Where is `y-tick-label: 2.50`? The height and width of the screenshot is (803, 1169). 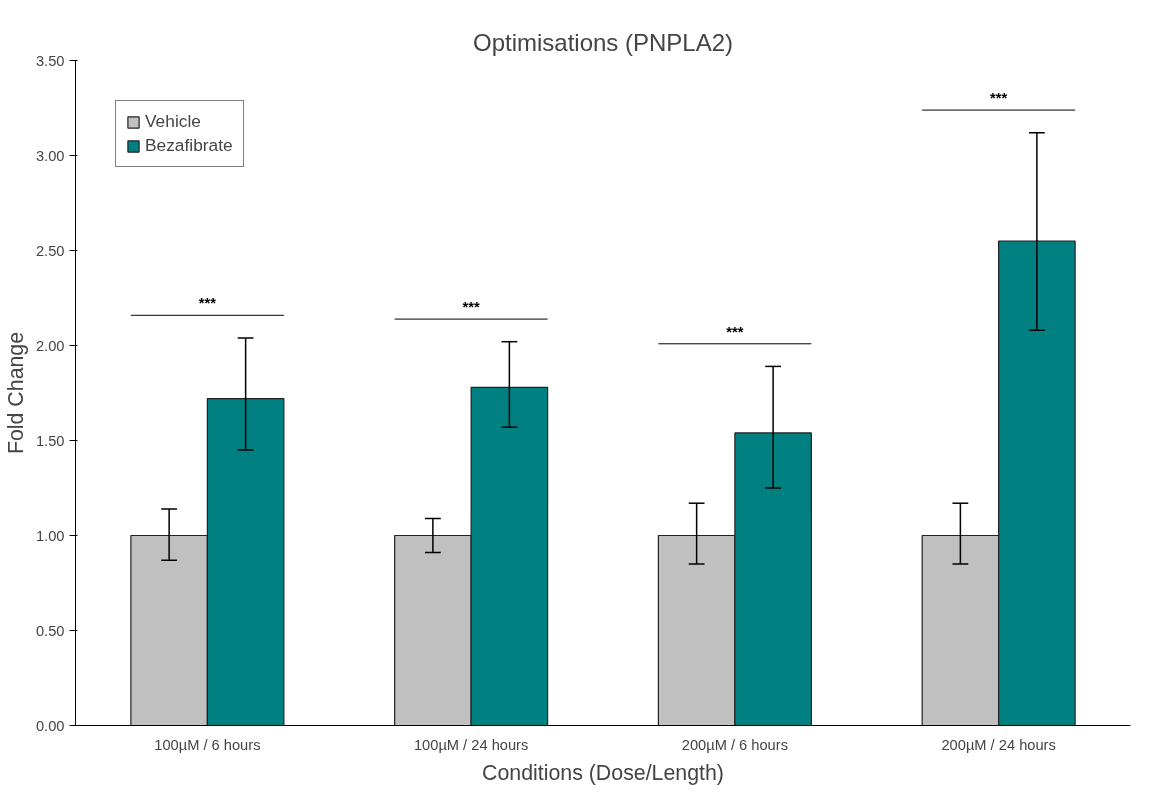
y-tick-label: 2.50 is located at coordinates (50, 250).